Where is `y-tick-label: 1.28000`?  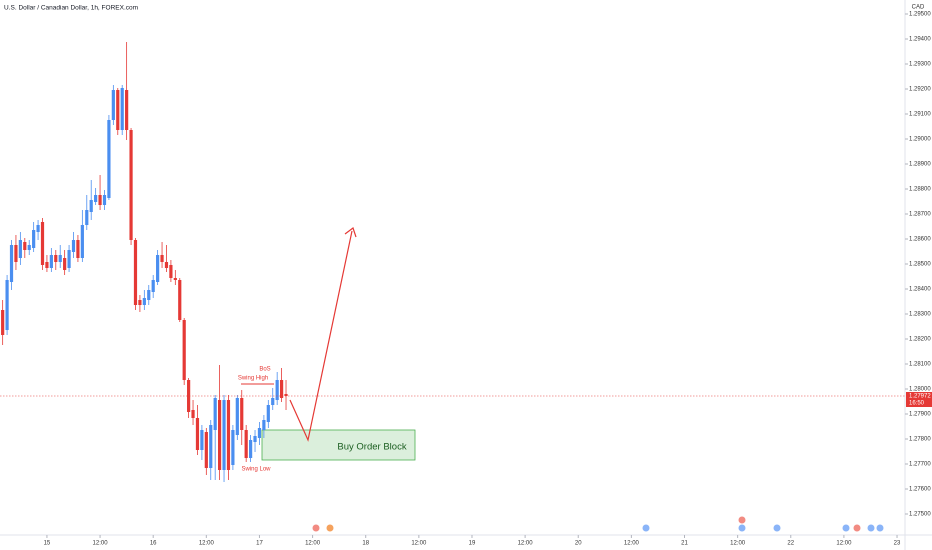
y-tick-label: 1.28000 is located at coordinates (920, 390).